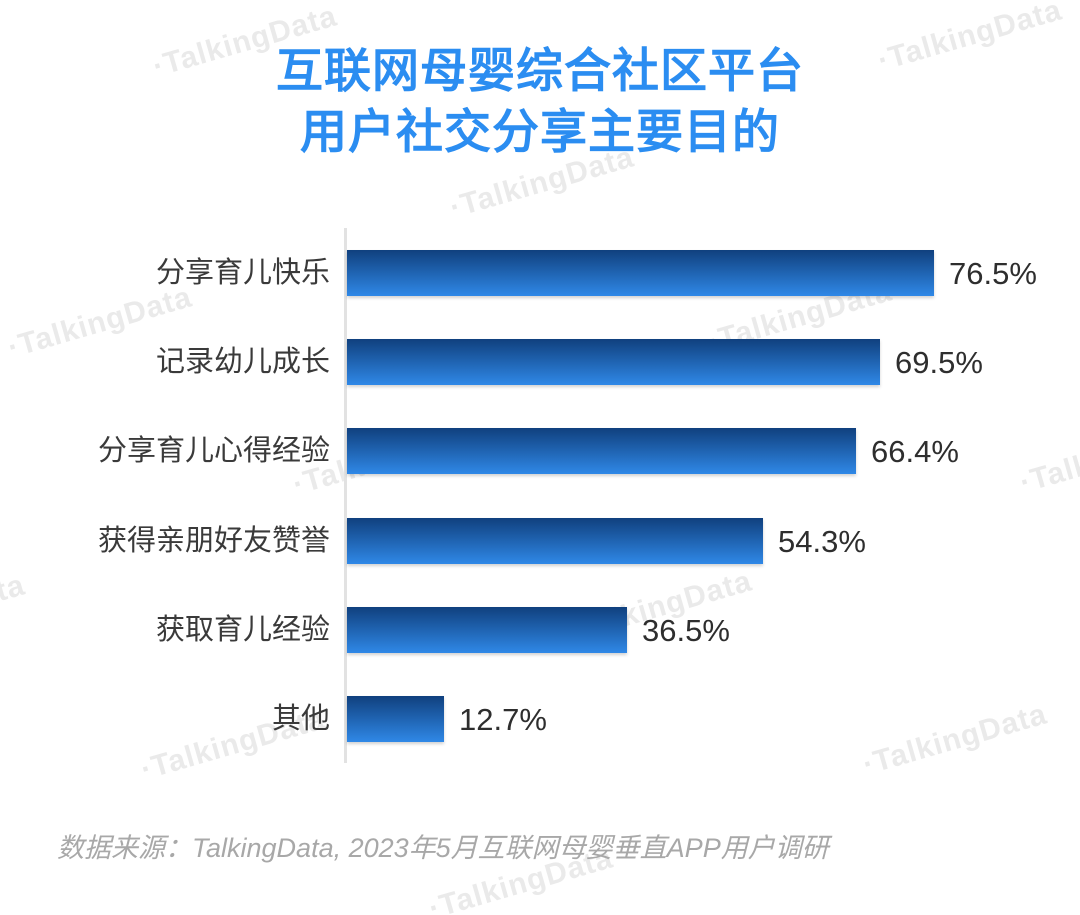  I want to click on category-label: 其他, so click(300, 719).